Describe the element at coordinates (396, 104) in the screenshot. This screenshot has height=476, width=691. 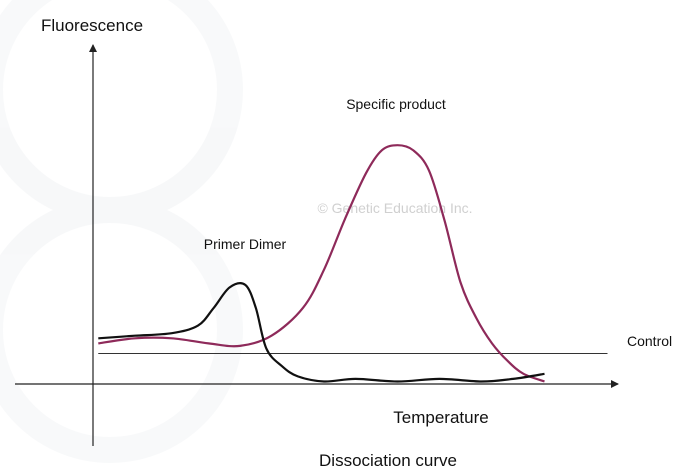
I see `series-label-specific-product: Specific product` at that location.